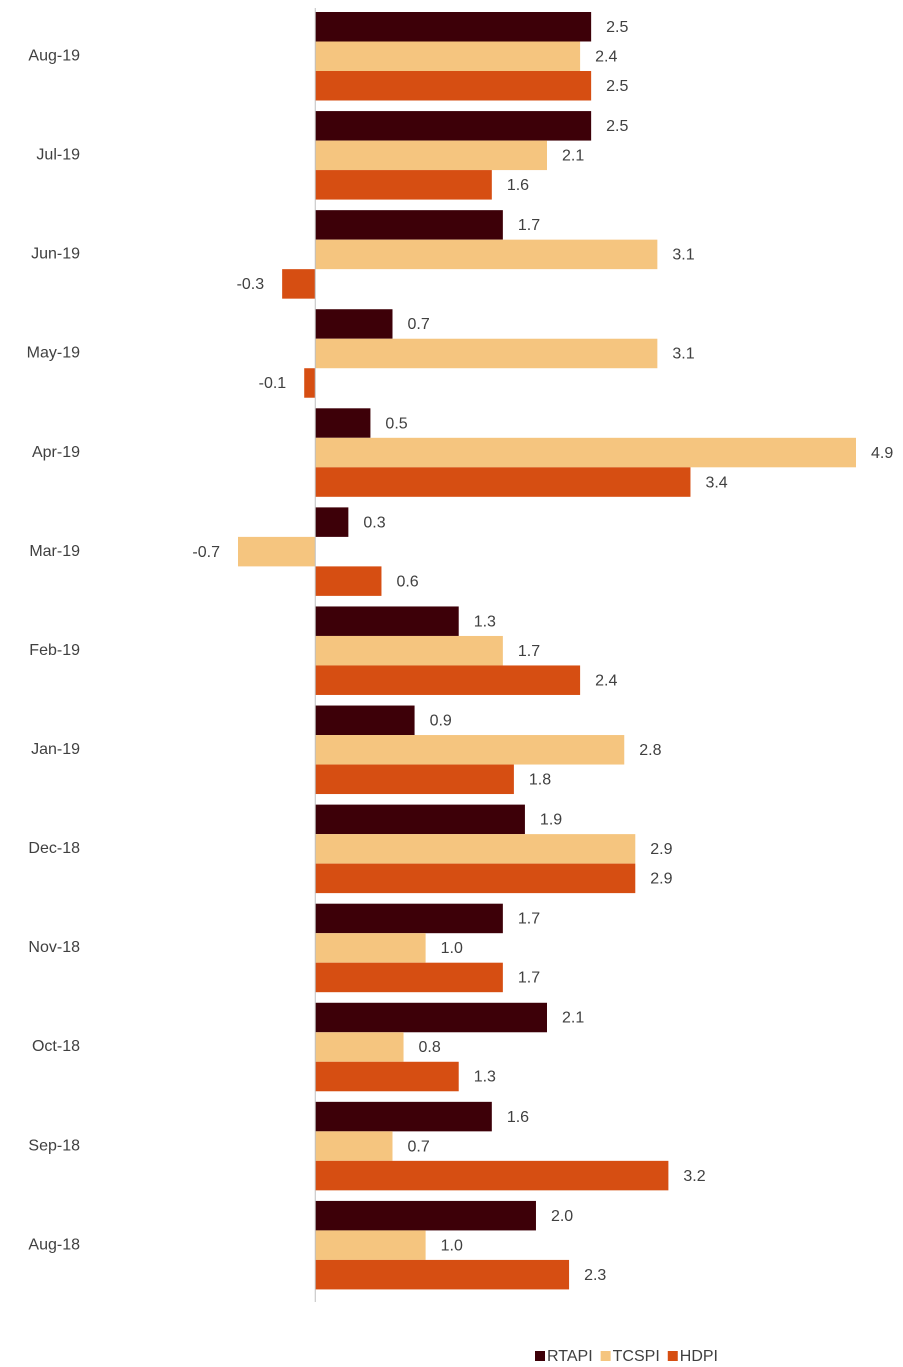 The image size is (903, 1367). What do you see at coordinates (570, 1356) in the screenshot?
I see `legend-label: RTAPI` at bounding box center [570, 1356].